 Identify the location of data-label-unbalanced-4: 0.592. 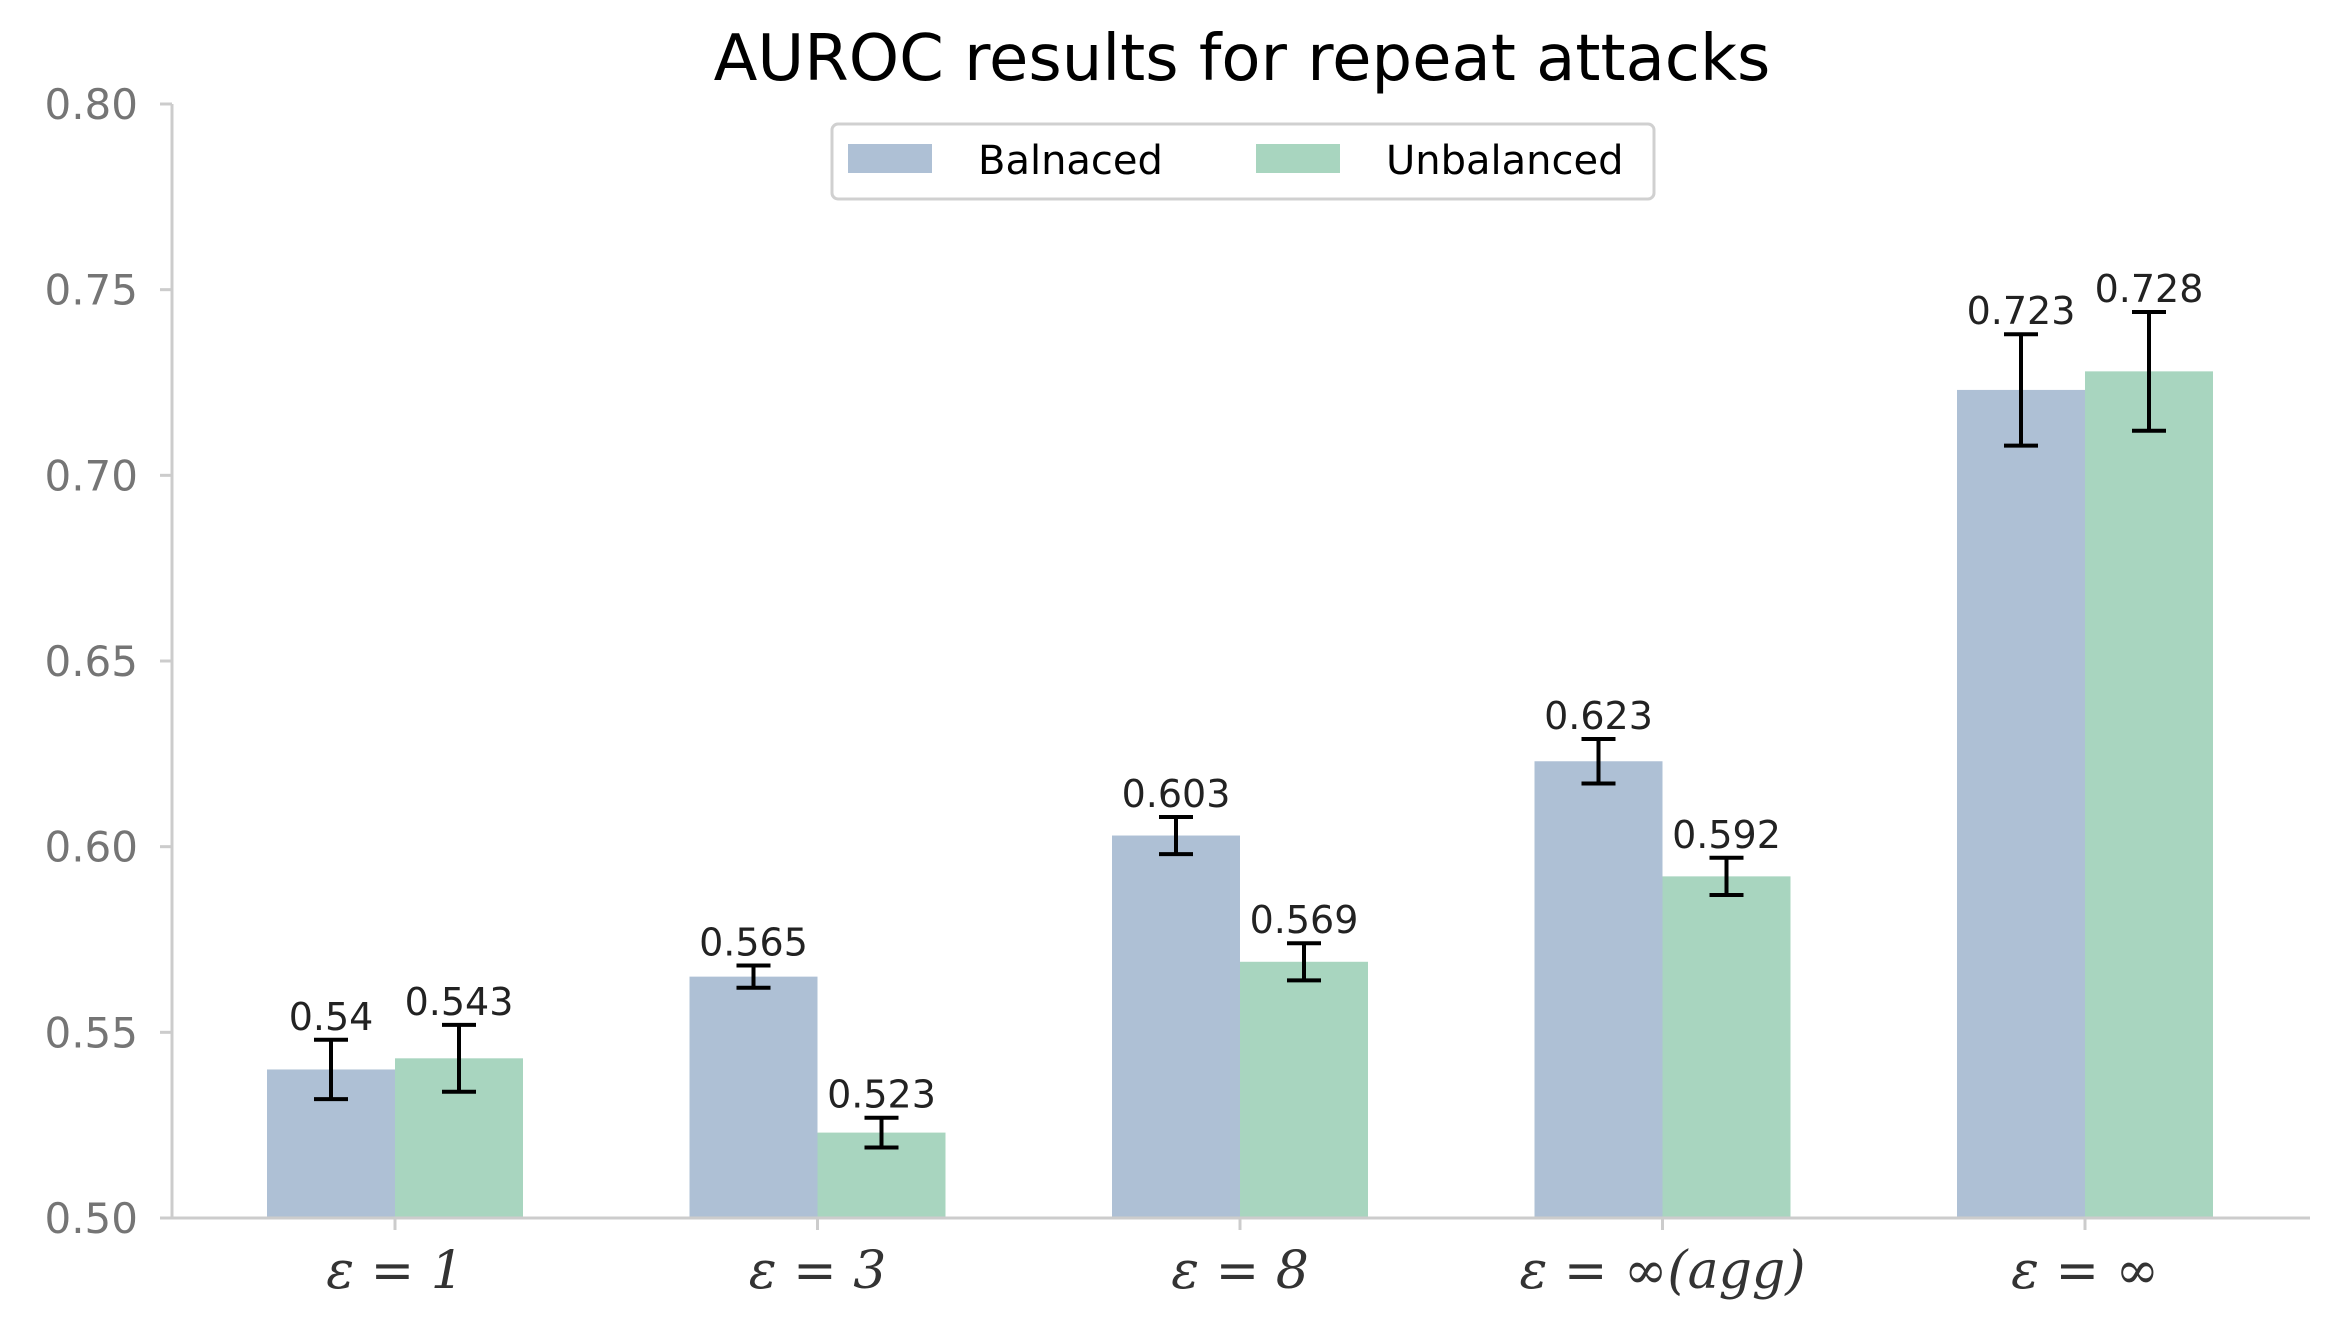
(1726, 835).